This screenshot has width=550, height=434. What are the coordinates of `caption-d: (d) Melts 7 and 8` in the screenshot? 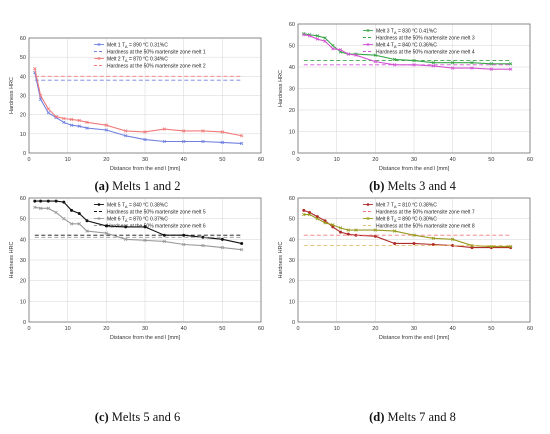 It's located at (412, 417).